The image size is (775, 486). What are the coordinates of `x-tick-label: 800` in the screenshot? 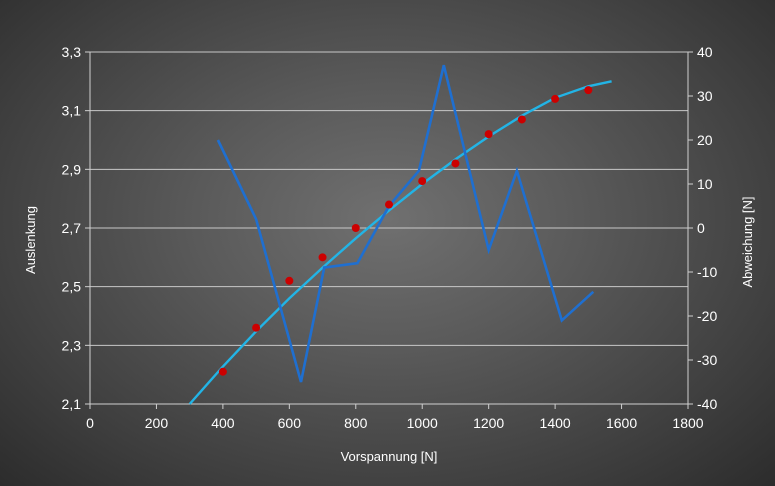 It's located at (356, 423).